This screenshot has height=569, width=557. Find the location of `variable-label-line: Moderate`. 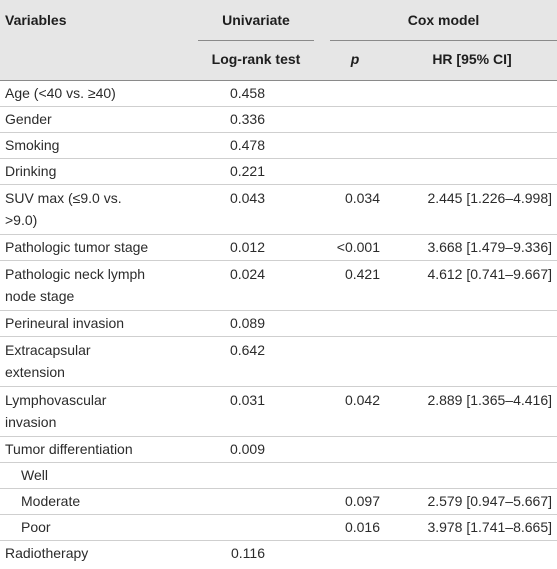

variable-label-line: Moderate is located at coordinates (51, 501).